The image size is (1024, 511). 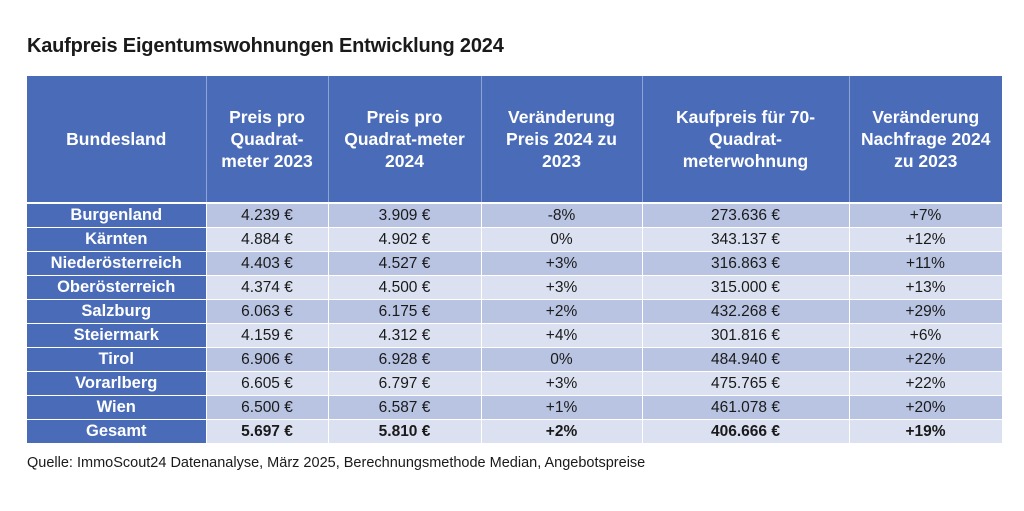 What do you see at coordinates (117, 407) in the screenshot?
I see `row-label: Wien` at bounding box center [117, 407].